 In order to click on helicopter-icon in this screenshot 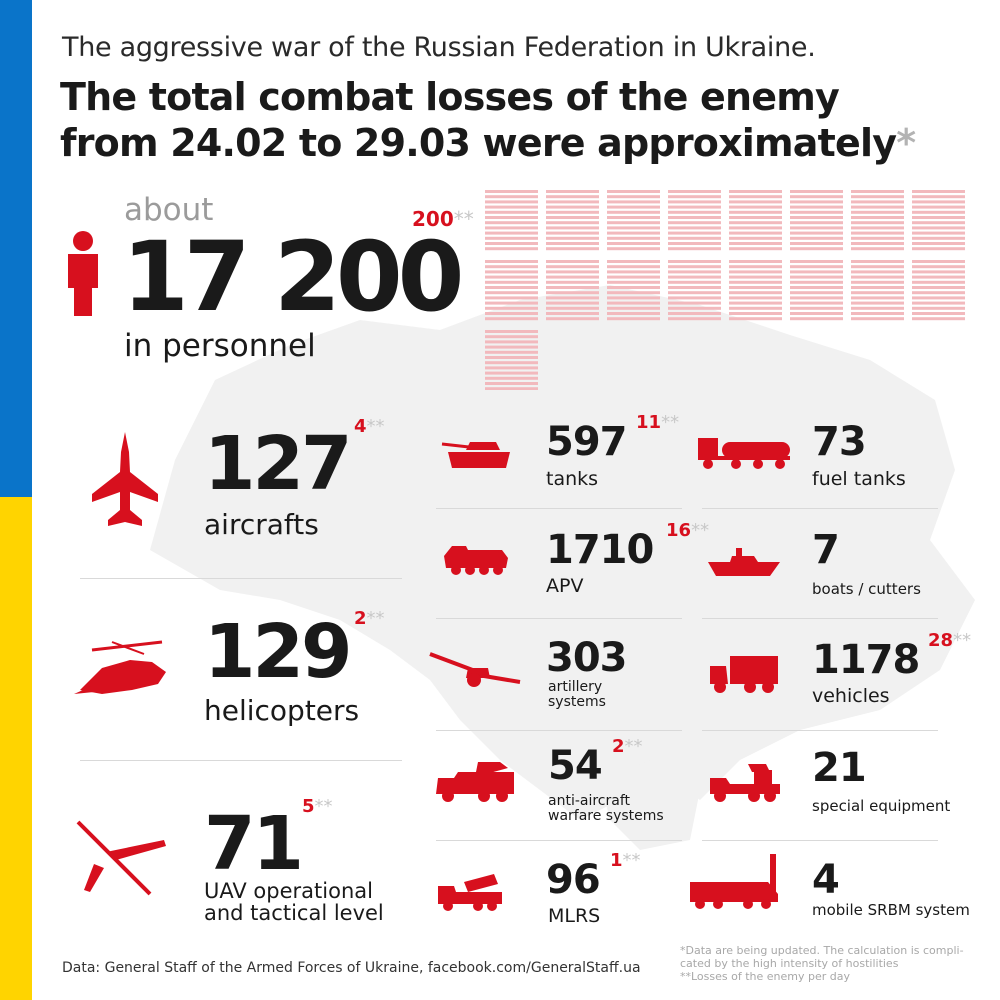, I will do `click(120, 667)`.